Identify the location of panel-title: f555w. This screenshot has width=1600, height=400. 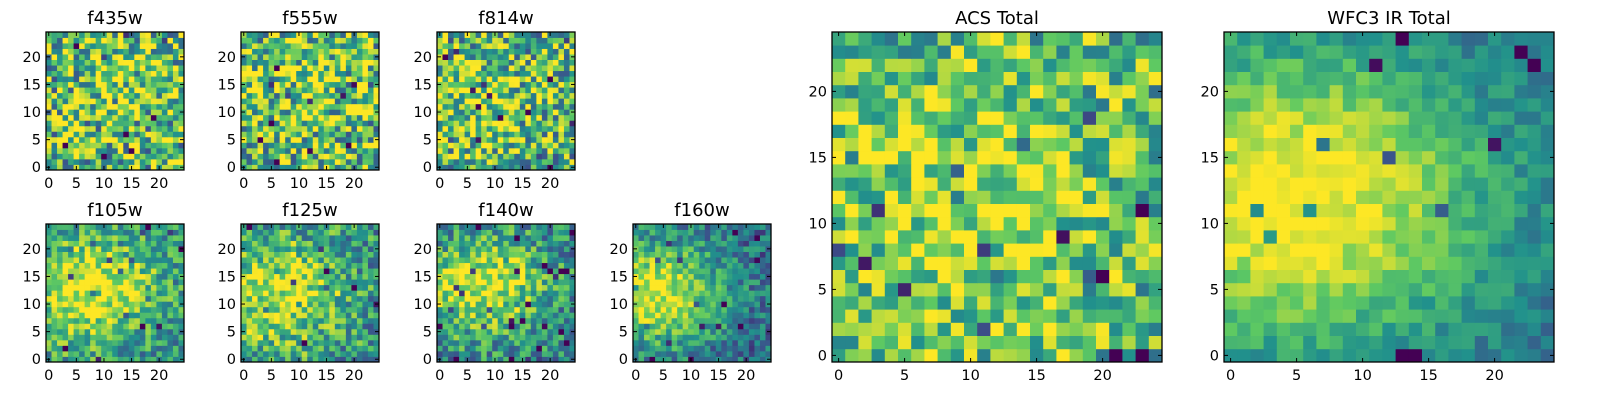
(309, 18).